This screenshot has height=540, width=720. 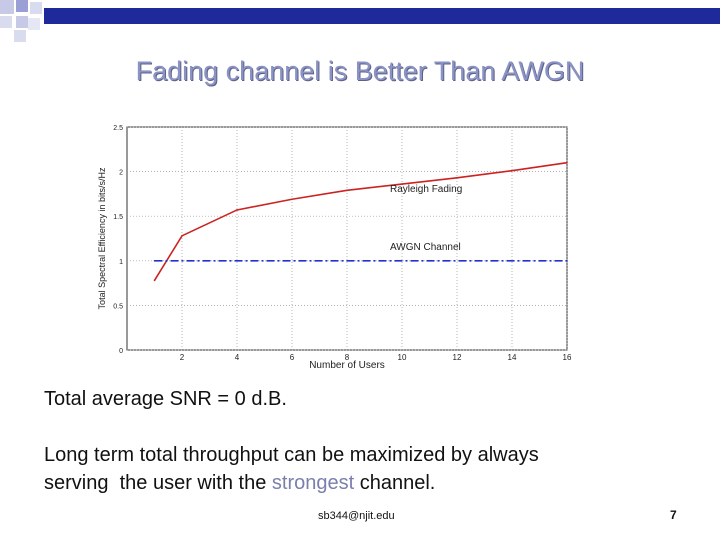 What do you see at coordinates (158, 483) in the screenshot?
I see `body-text-segment: serving the user with the` at bounding box center [158, 483].